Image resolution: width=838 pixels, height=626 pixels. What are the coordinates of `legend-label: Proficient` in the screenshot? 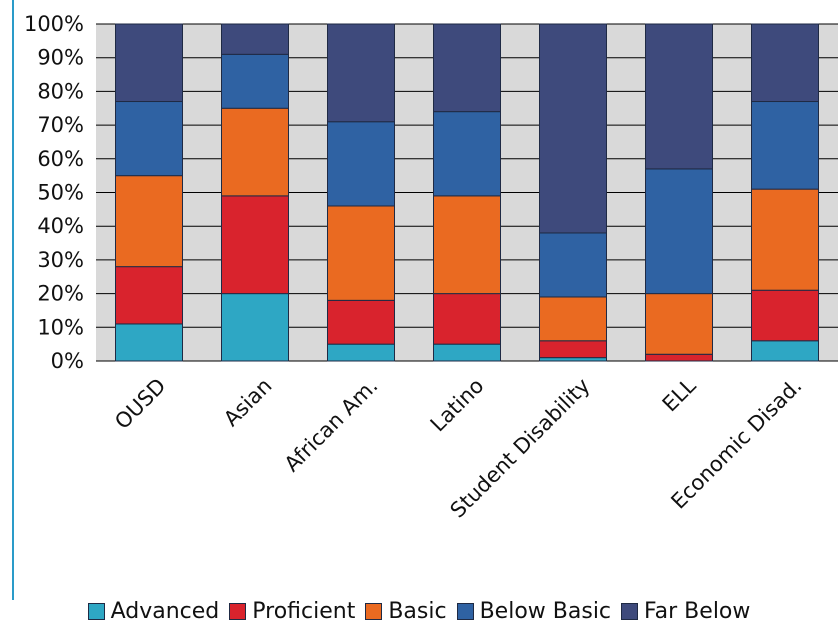 It's located at (304, 611).